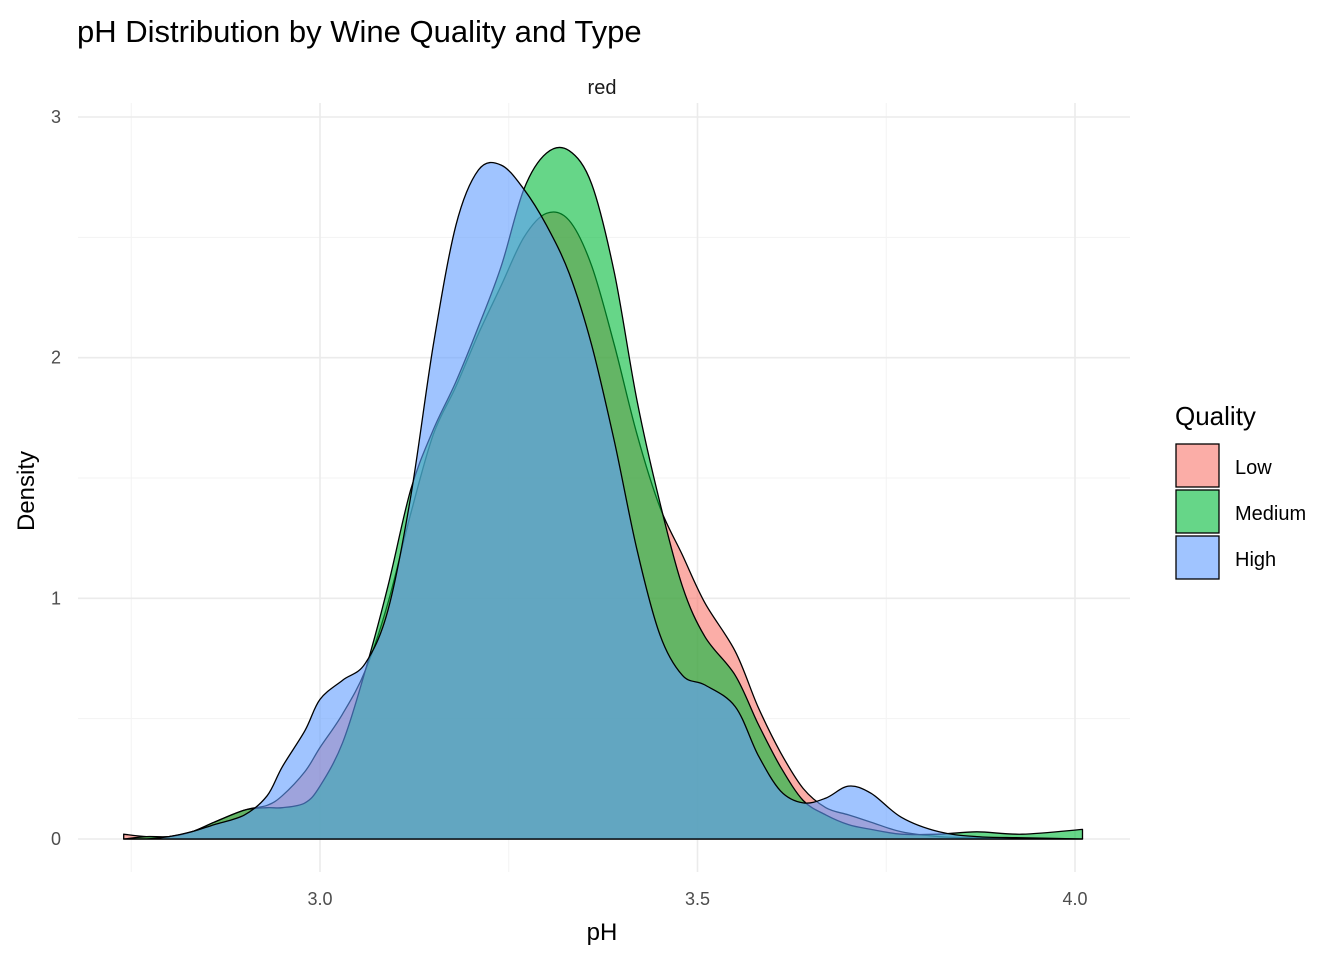  What do you see at coordinates (602, 932) in the screenshot?
I see `x-axis-title: pH` at bounding box center [602, 932].